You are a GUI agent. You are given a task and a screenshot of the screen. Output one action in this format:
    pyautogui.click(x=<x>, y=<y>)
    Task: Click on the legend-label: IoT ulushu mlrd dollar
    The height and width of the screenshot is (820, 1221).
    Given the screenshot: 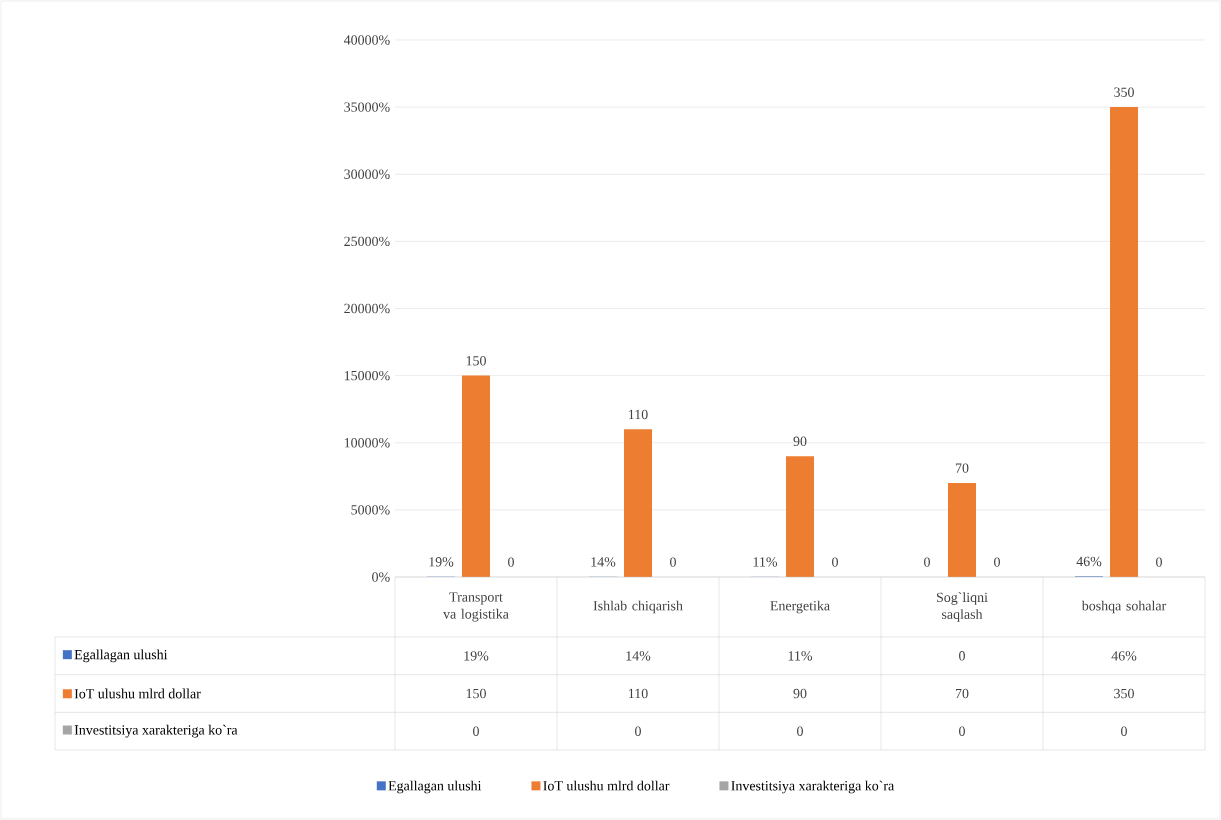 What is the action you would take?
    pyautogui.click(x=606, y=785)
    